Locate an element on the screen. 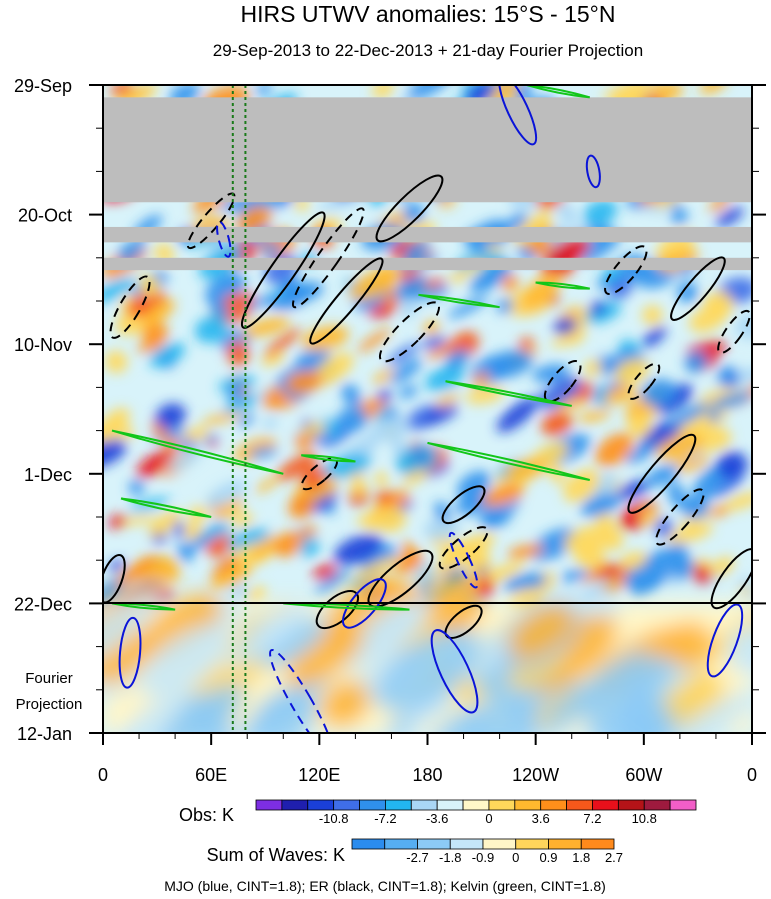 The image size is (771, 899). obs-colorbar-label: 3.6 is located at coordinates (541, 818).